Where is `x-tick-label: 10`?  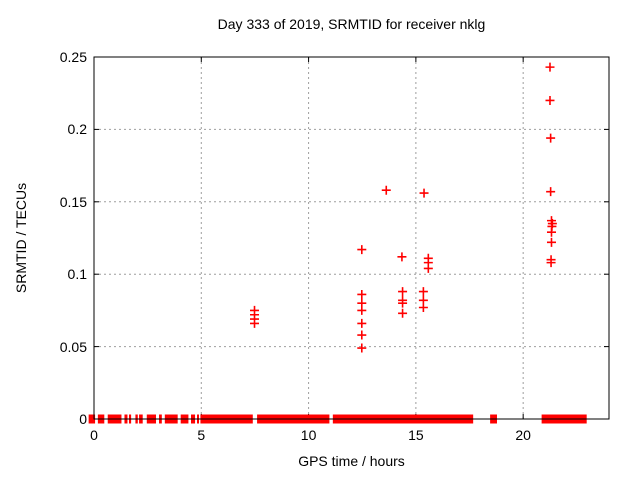 x-tick-label: 10 is located at coordinates (308, 435).